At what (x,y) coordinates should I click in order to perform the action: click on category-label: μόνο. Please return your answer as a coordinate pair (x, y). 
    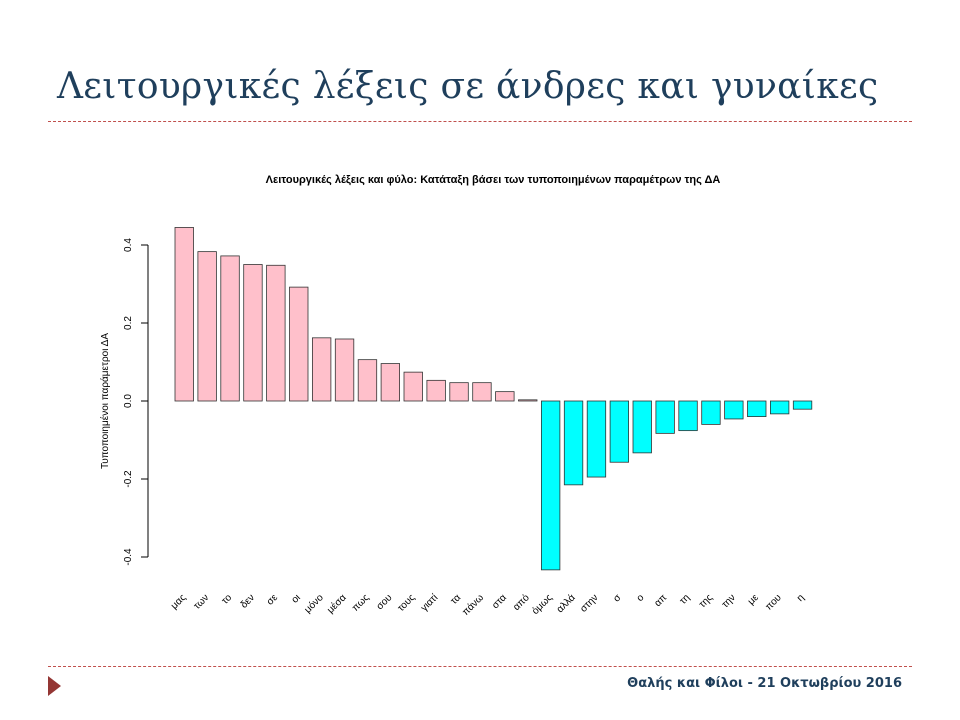
    Looking at the image, I should click on (314, 603).